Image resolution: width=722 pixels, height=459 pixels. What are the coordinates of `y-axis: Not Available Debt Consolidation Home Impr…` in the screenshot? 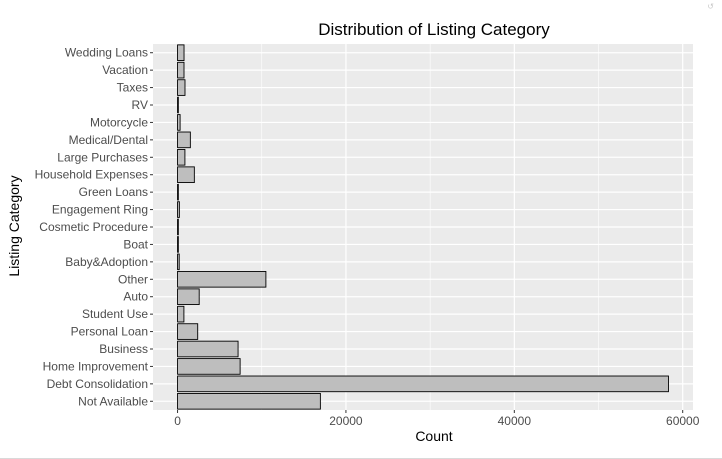 It's located at (94, 227).